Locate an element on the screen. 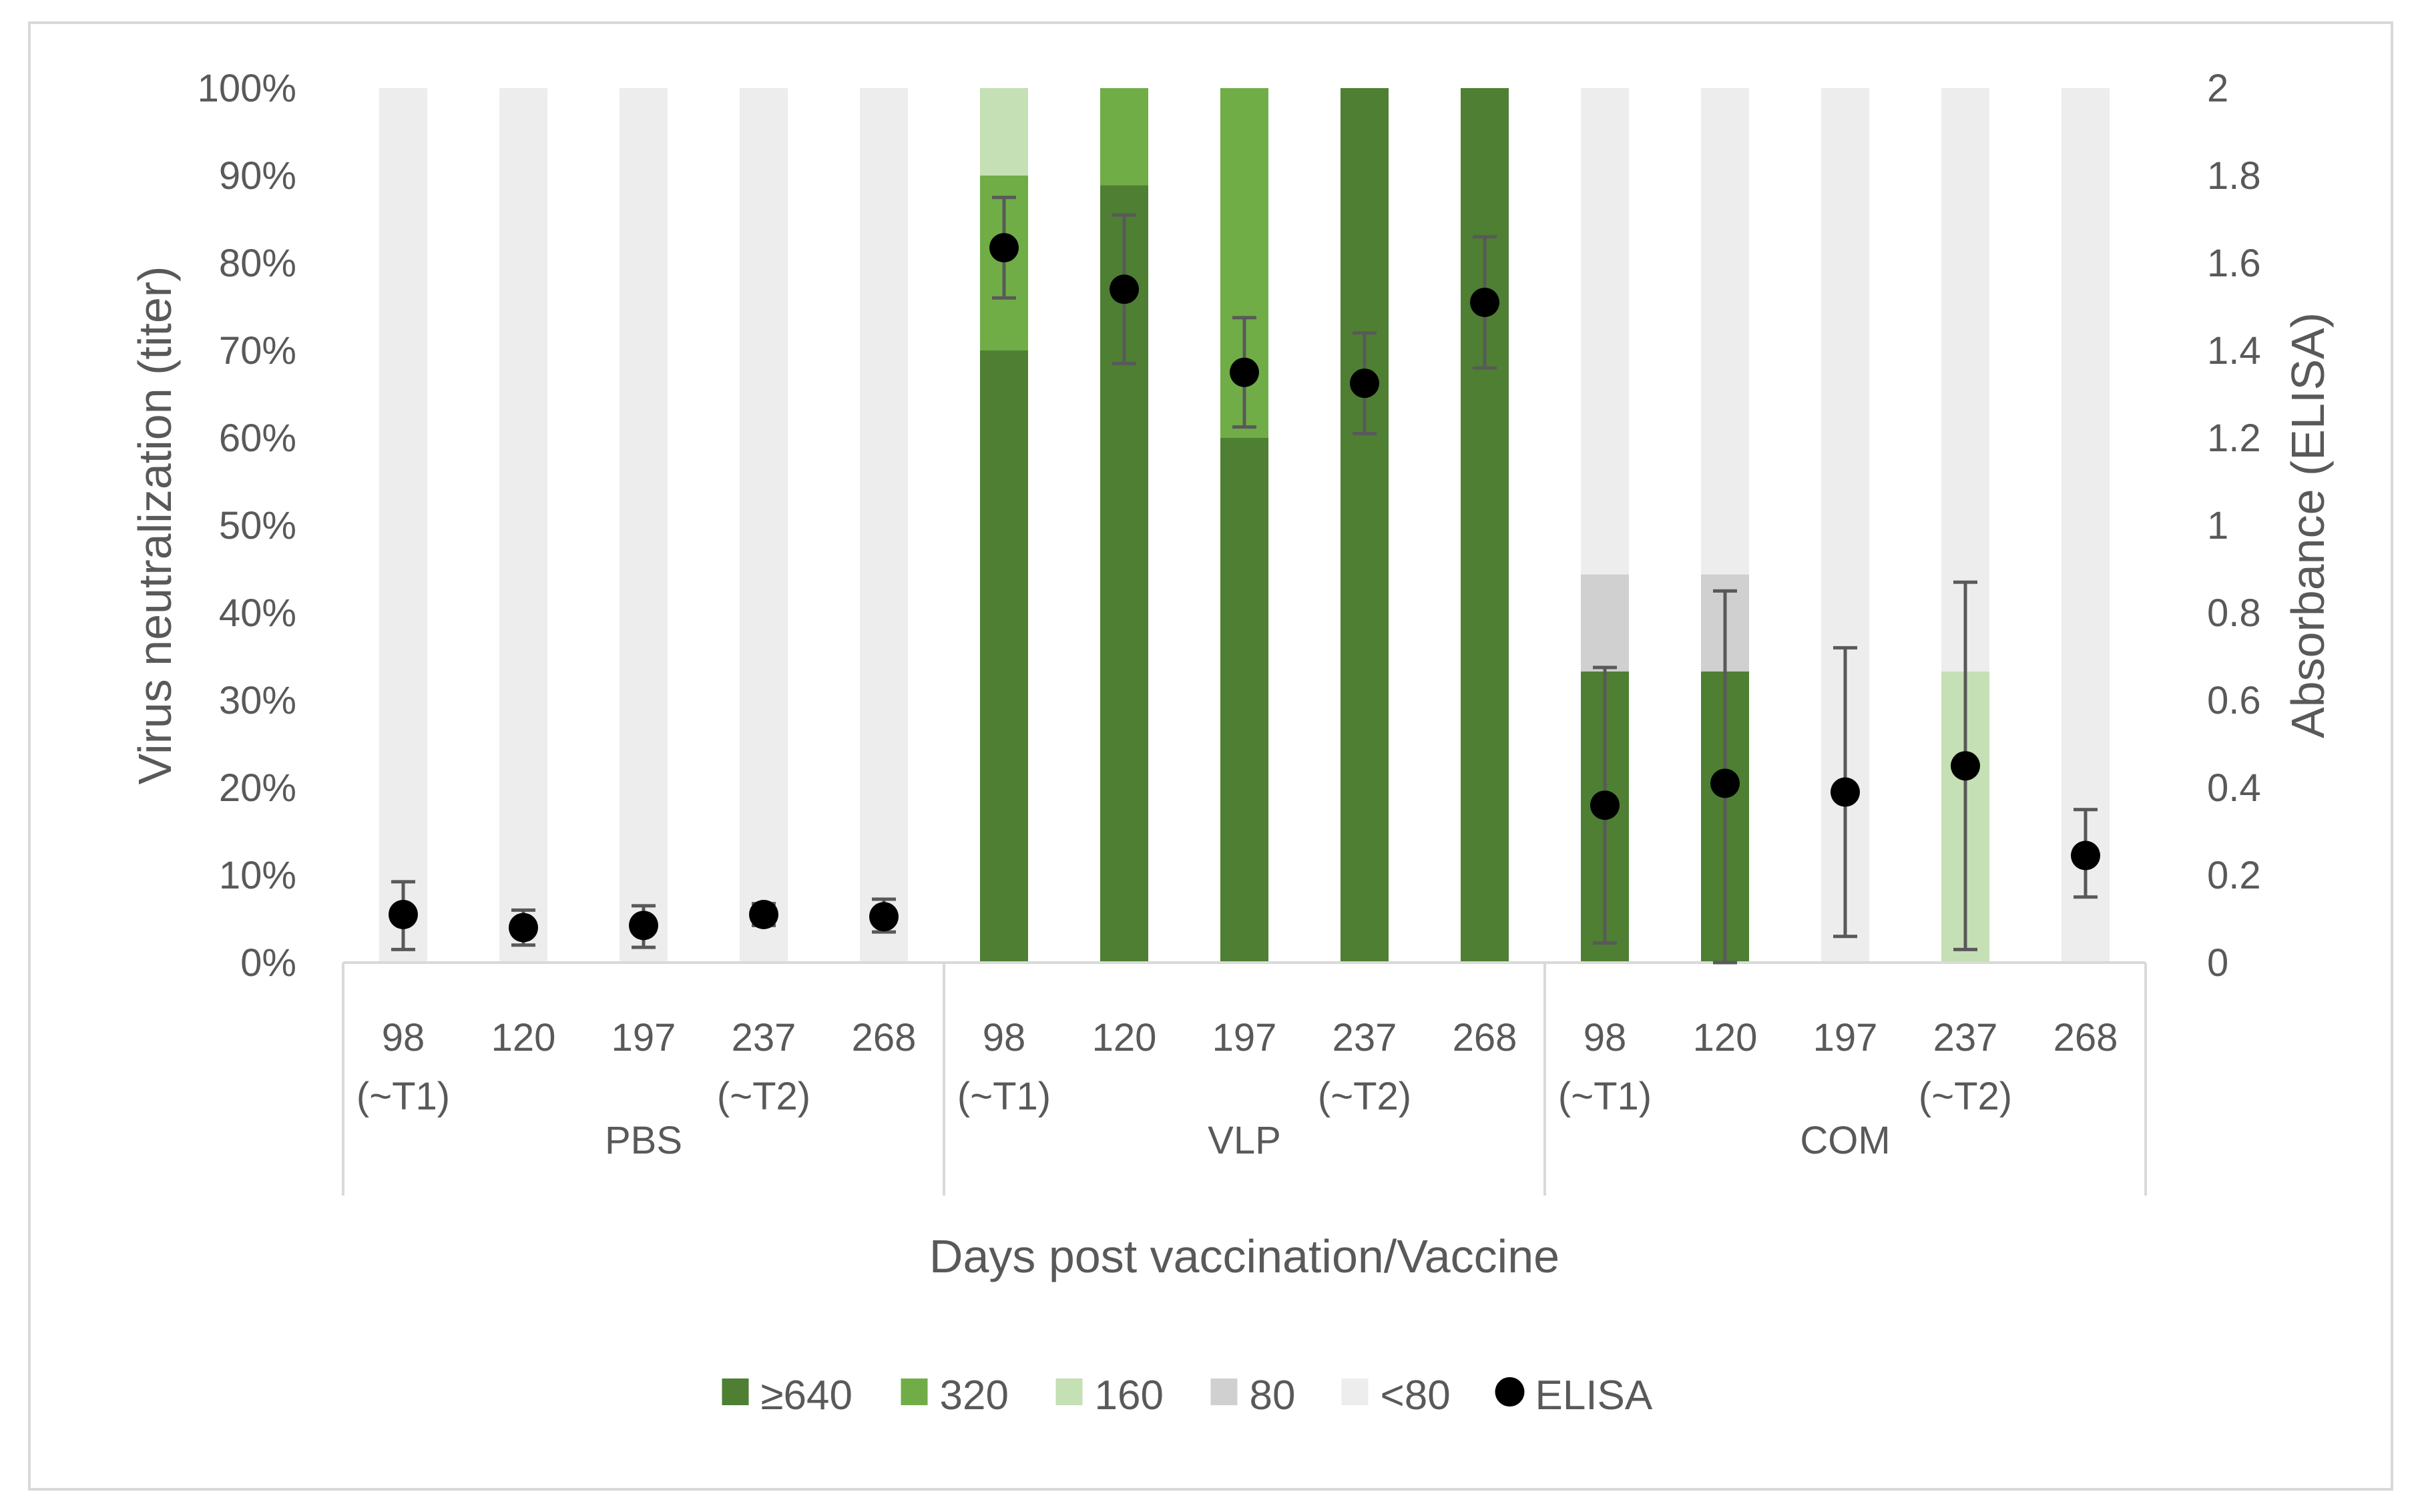 This screenshot has height=1512, width=2420. y-tick-label: 70% is located at coordinates (257, 350).